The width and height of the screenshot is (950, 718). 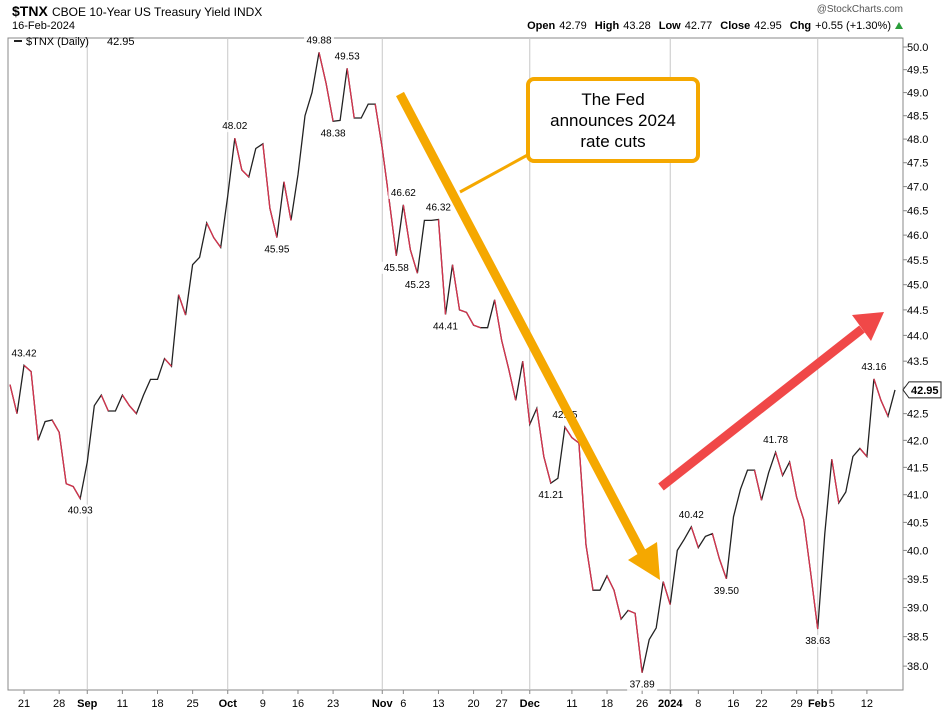 I want to click on legend-value: 42.95, so click(x=121, y=42).